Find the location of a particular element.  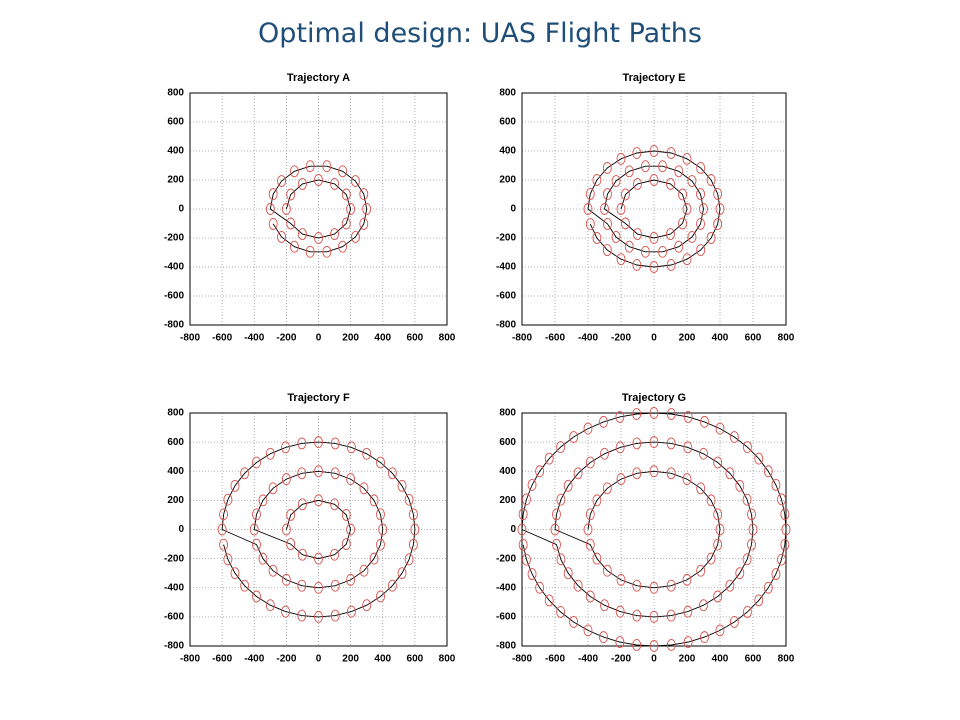

y-tick-label: 800 is located at coordinates (175, 413).